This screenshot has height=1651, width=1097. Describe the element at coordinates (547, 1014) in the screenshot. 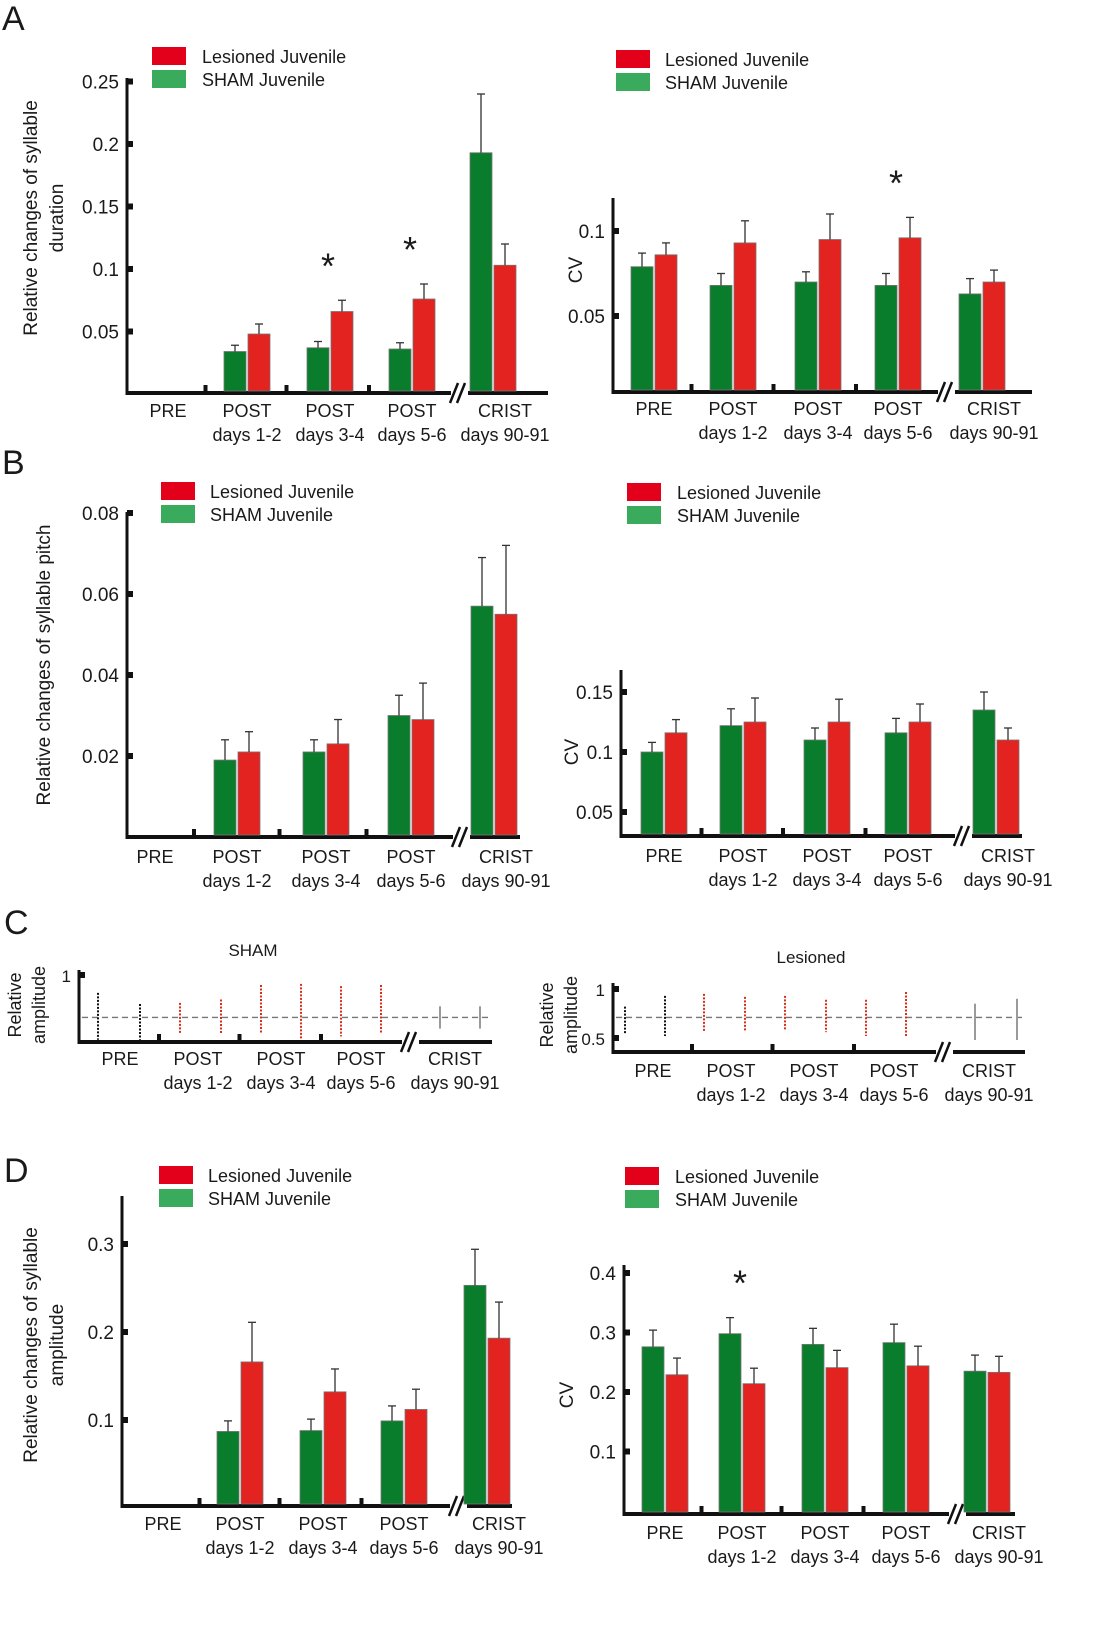

I see `y-axis-label: Relative` at that location.